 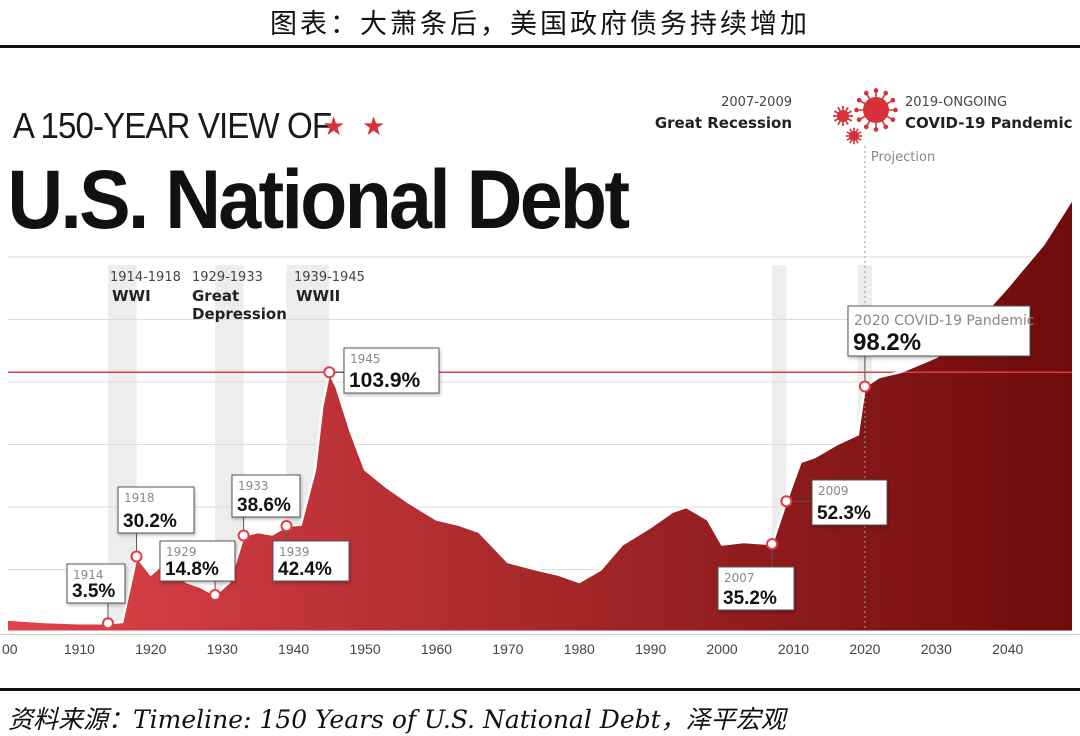 What do you see at coordinates (540, 24) in the screenshot?
I see `page-title: 图表：大萧条后，美国政府债务持续增加` at bounding box center [540, 24].